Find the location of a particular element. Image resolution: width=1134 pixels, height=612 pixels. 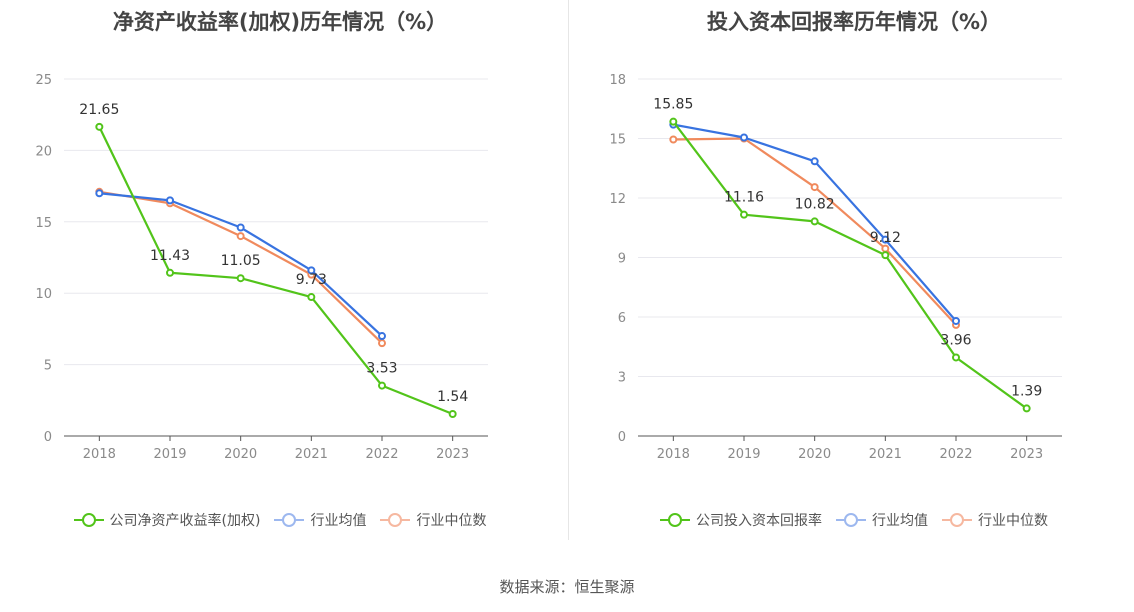

data-source-note: 数据来源：恒生聚源 is located at coordinates (567, 587).